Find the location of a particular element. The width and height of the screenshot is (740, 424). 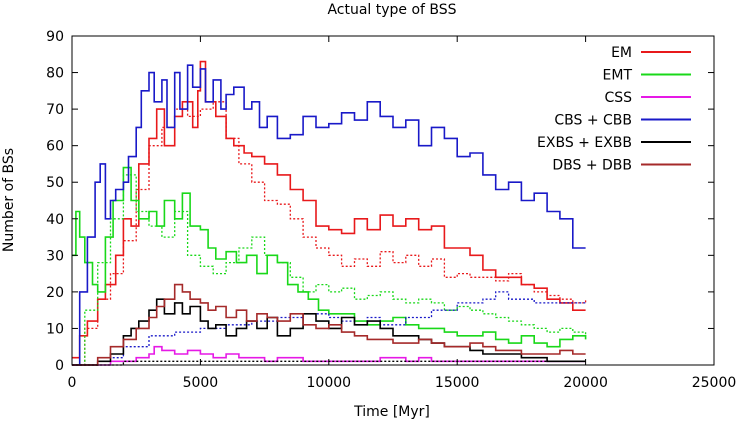

legend: EM EMT CSS CBS + CBB EXBS + EXBB DBS + DBB is located at coordinates (614, 109).